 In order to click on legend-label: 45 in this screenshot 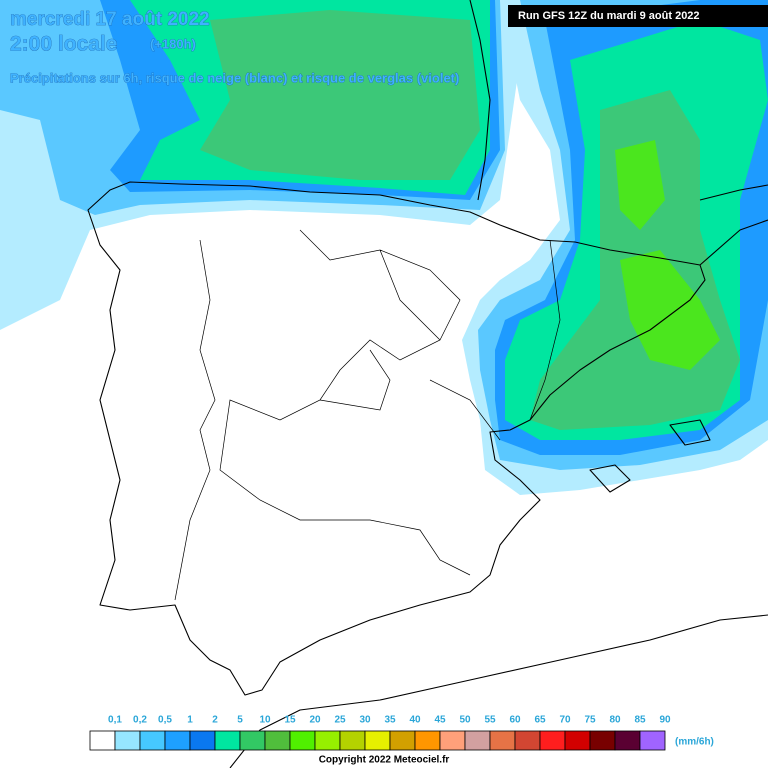, I will do `click(440, 720)`.